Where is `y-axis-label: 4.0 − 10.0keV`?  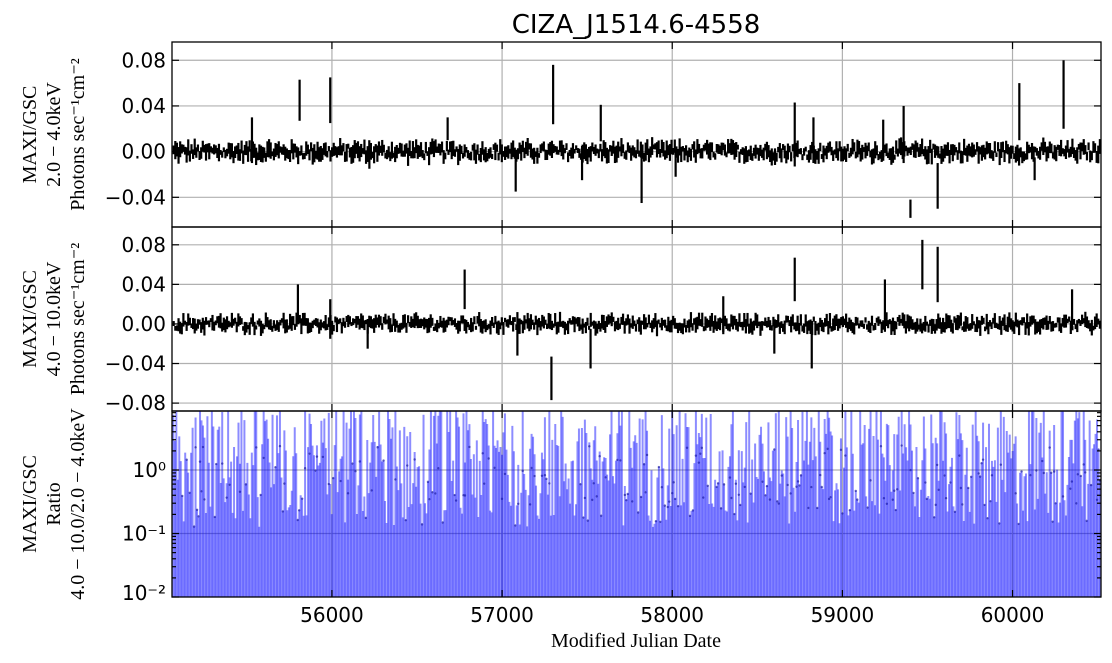
y-axis-label: 4.0 − 10.0keV is located at coordinates (54, 318).